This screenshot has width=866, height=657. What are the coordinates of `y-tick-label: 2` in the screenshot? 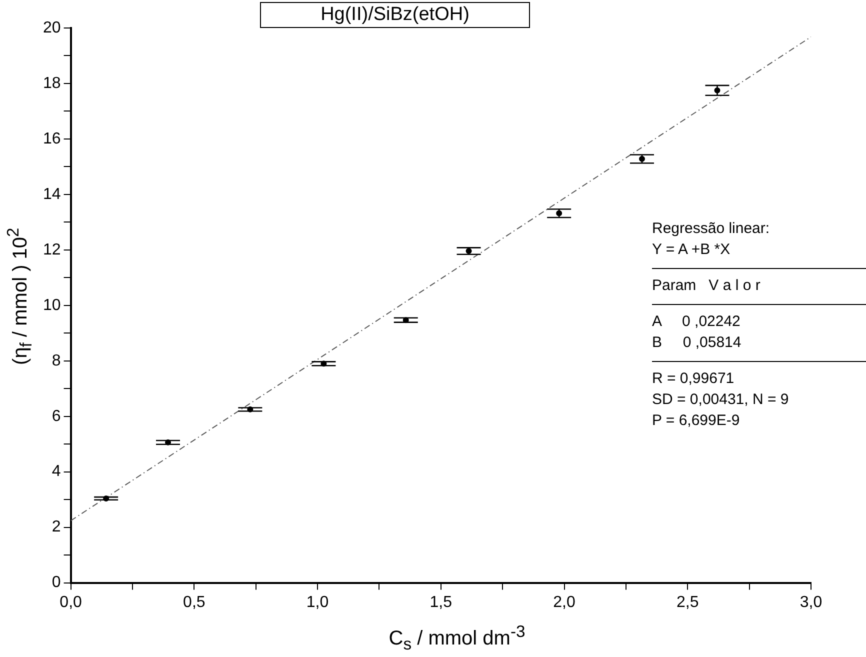 It's located at (56, 527).